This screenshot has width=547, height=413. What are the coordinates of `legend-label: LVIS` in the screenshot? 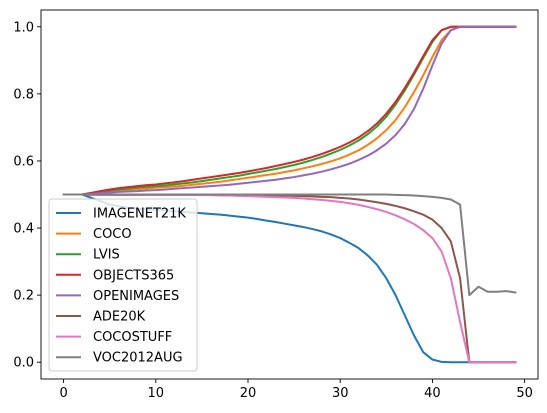 It's located at (106, 255).